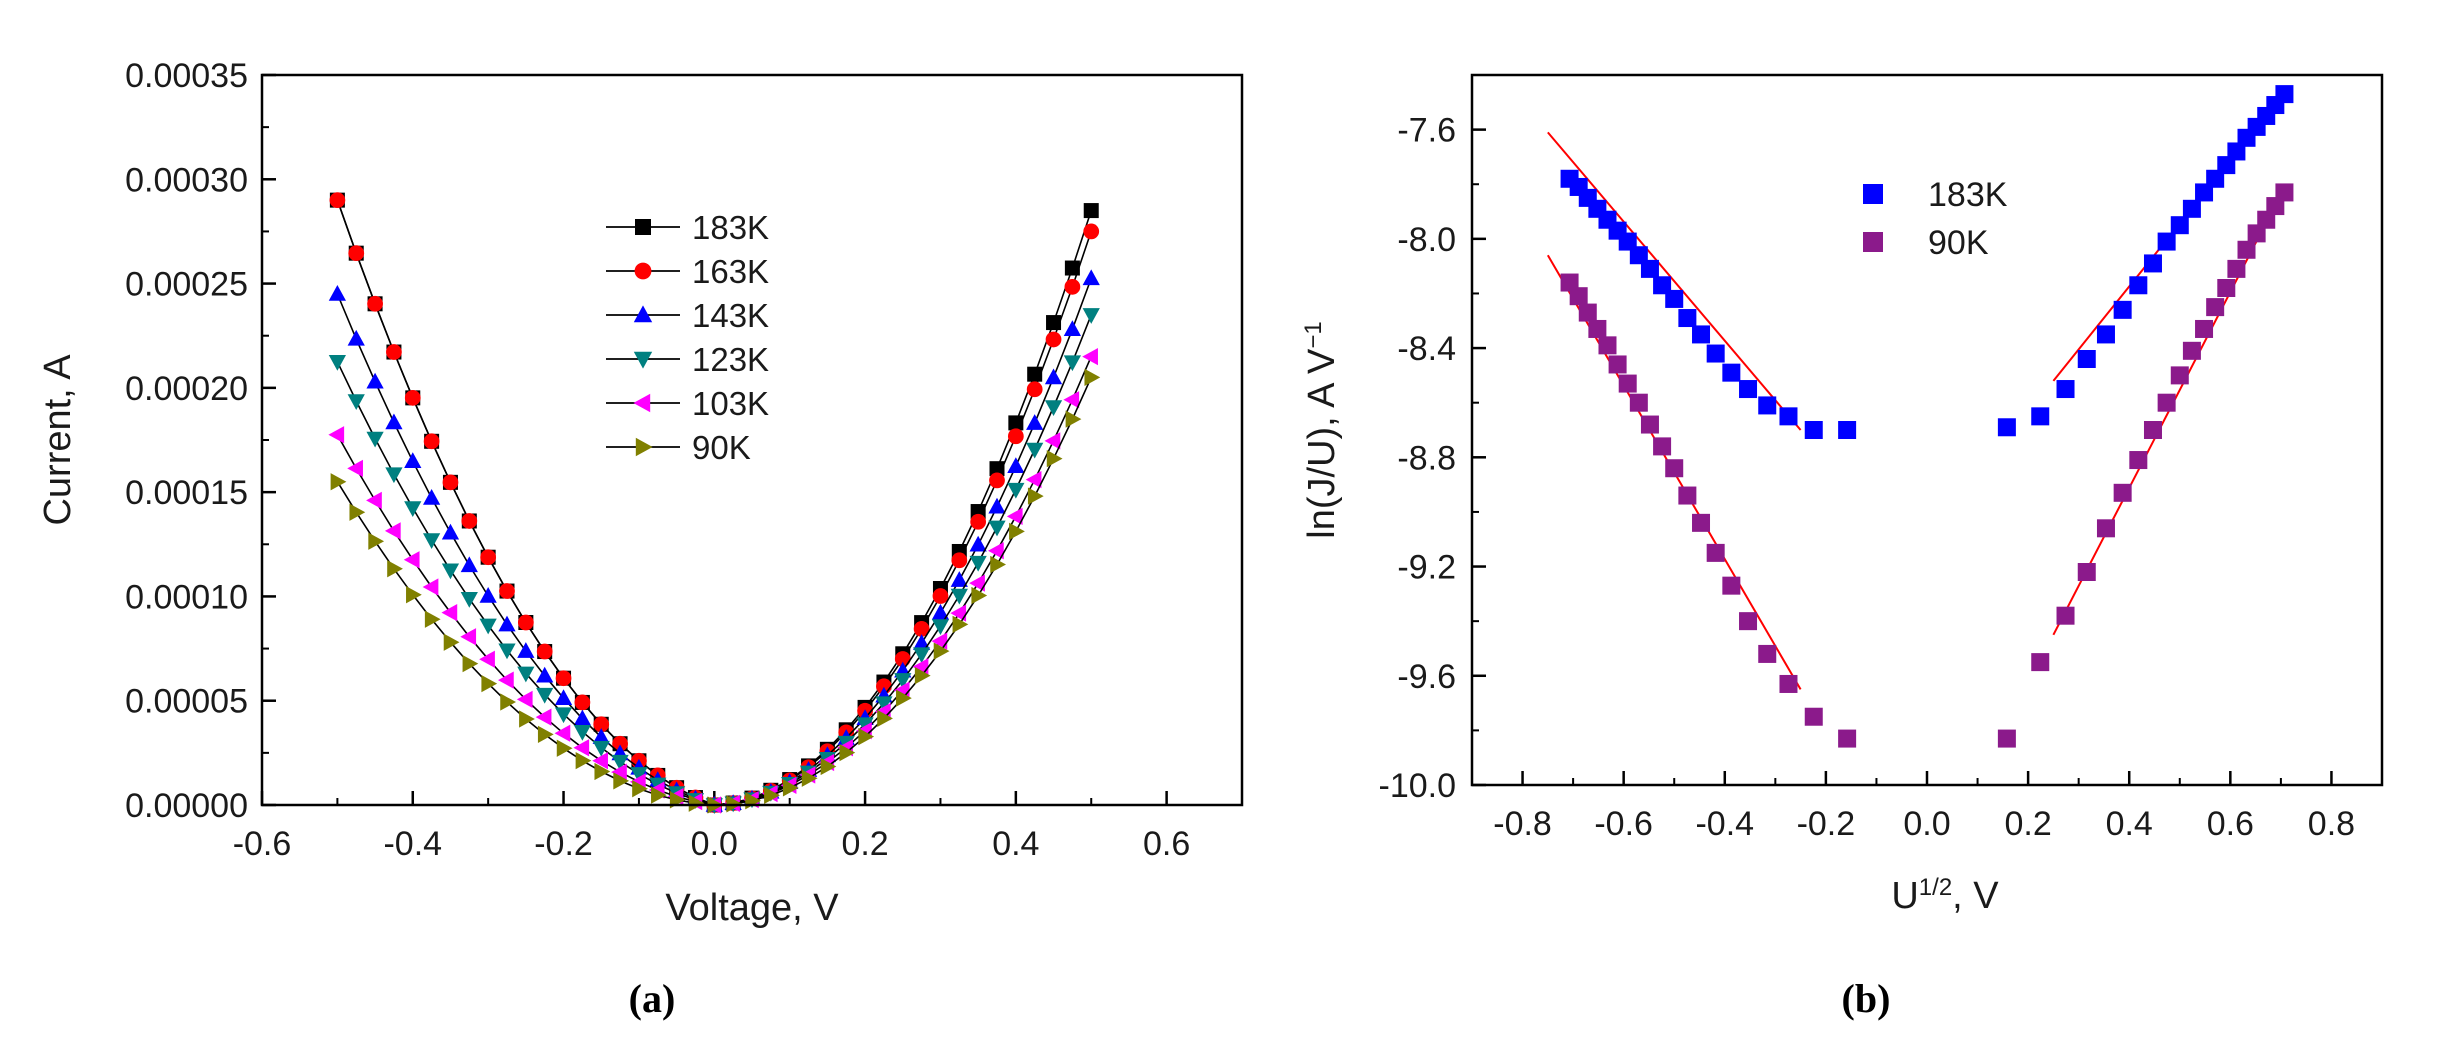  I want to click on legend-marker-163K, so click(643, 271).